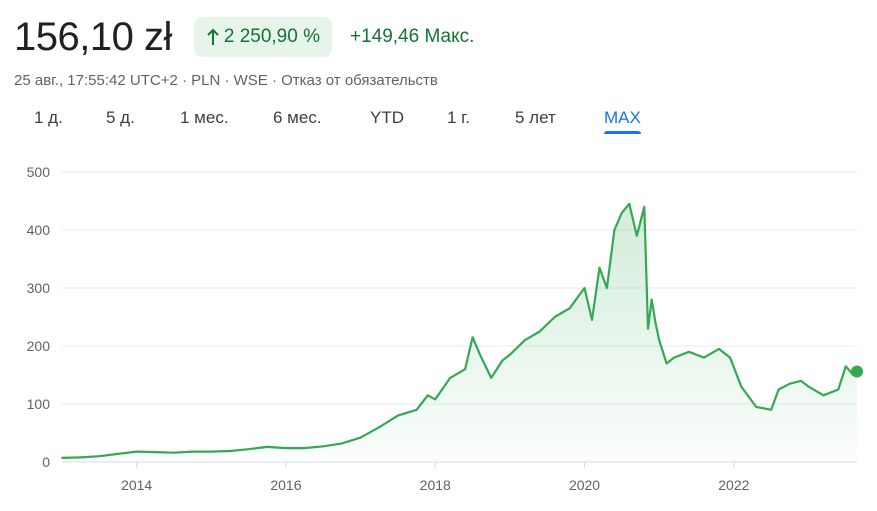  I want to click on current-price-dot, so click(857, 371).